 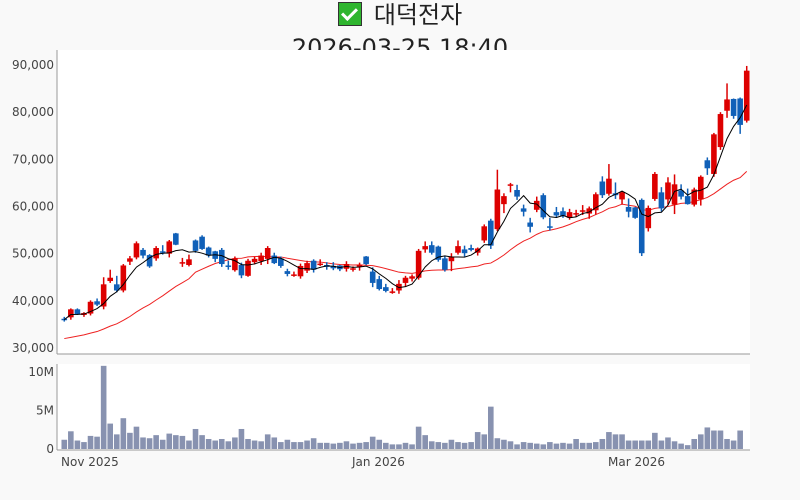 I want to click on x-tick-label: Jan 2026, so click(x=378, y=462).